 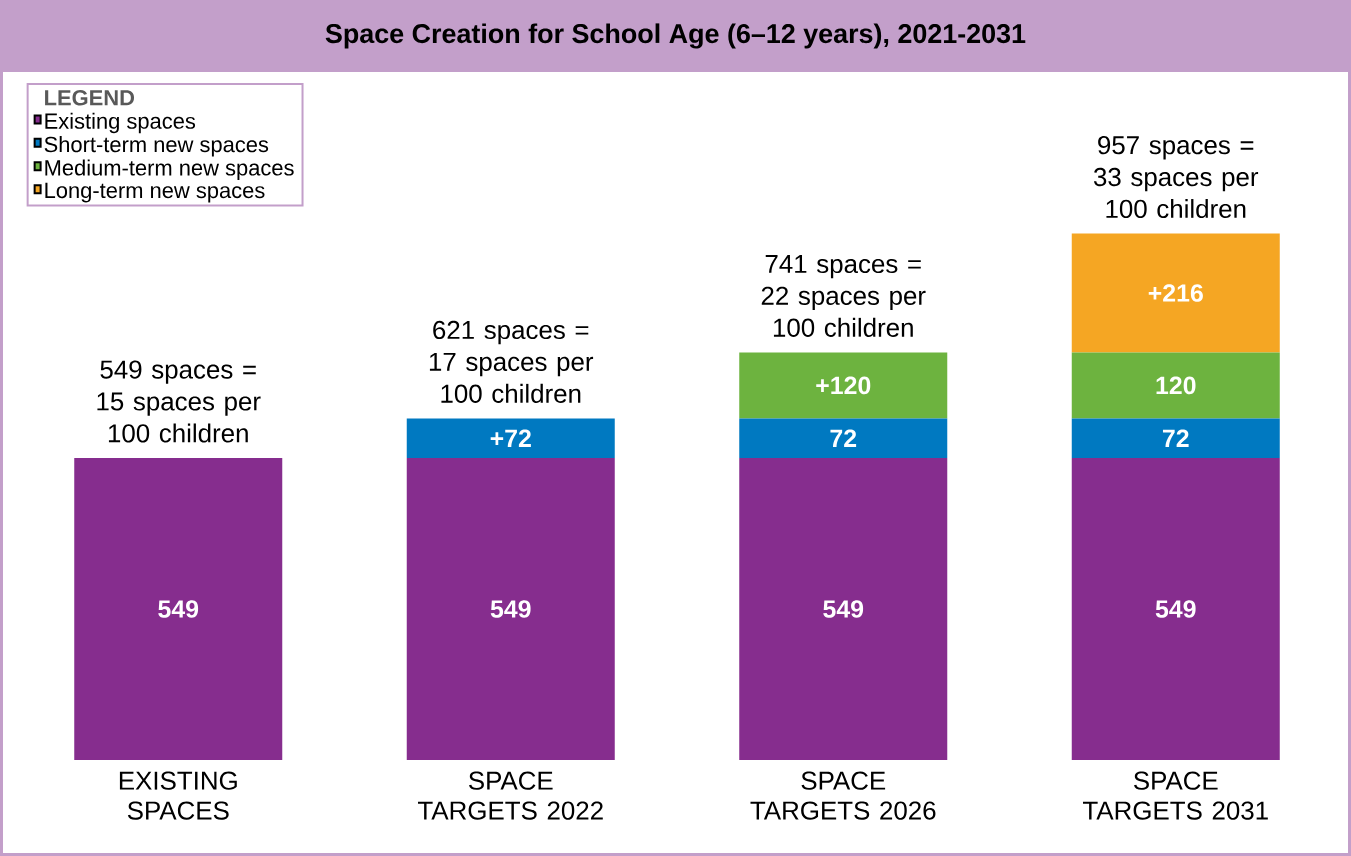 I want to click on data-label: +120, so click(x=843, y=385).